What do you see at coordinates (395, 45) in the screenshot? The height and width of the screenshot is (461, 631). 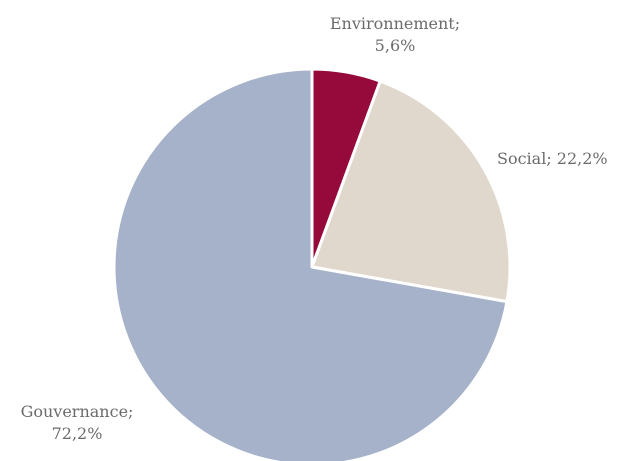 I see `slice-label-line: 5,6%` at bounding box center [395, 45].